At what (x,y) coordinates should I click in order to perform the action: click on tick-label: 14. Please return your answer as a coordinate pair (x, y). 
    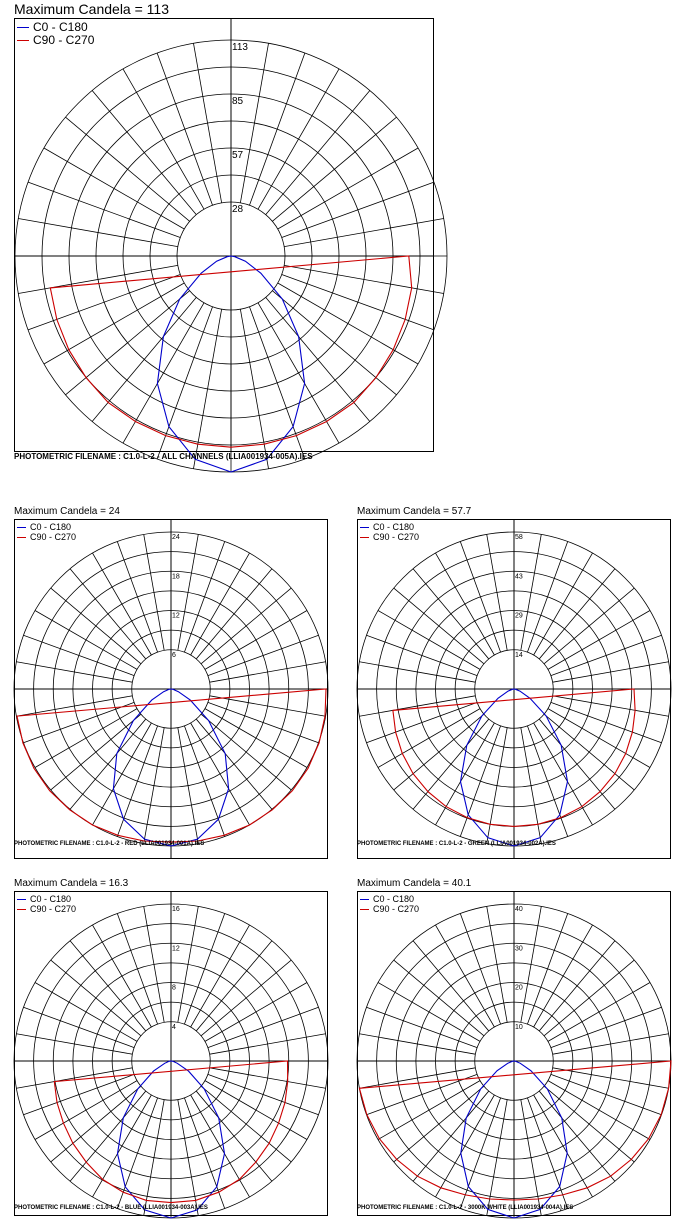
    Looking at the image, I should click on (519, 655).